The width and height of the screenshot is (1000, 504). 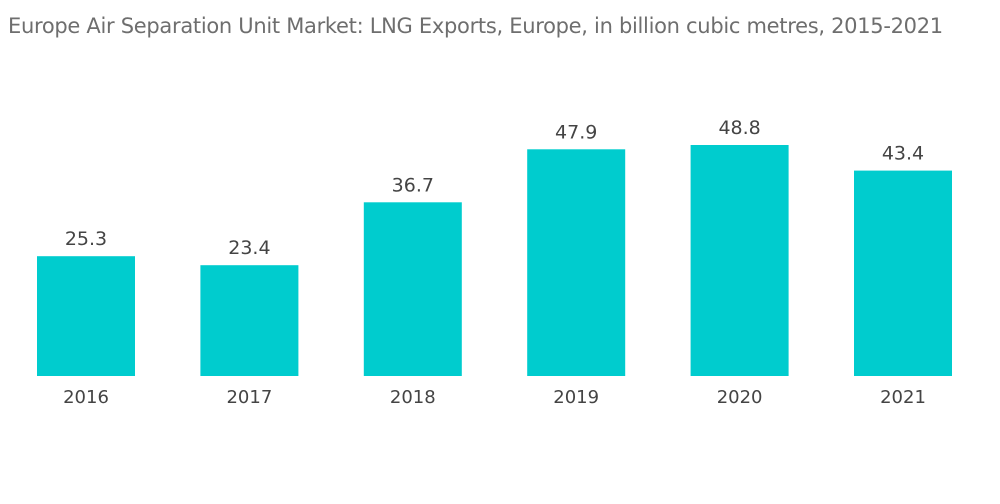 What do you see at coordinates (86, 397) in the screenshot?
I see `x-tick-label-2016: 2016` at bounding box center [86, 397].